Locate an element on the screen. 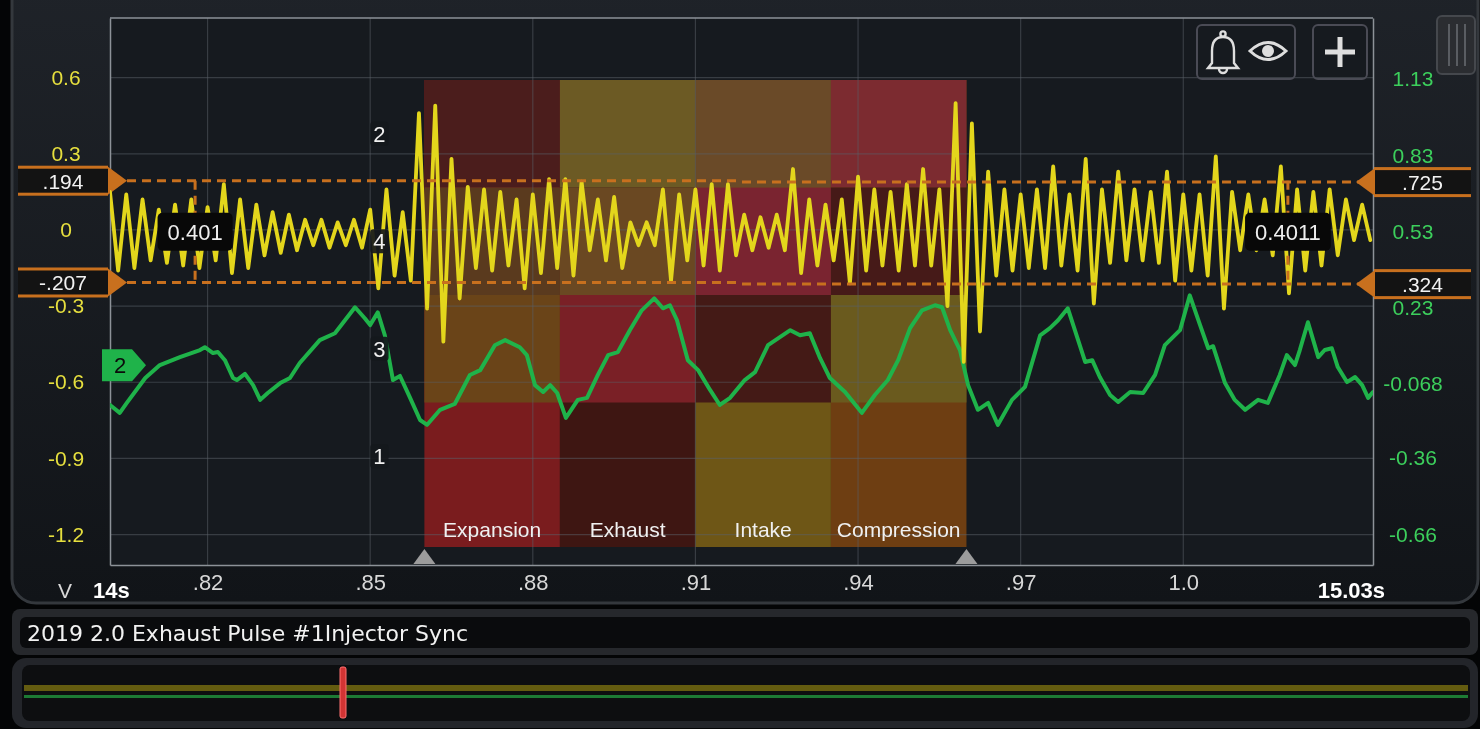 This screenshot has height=729, width=1480. annotation: 4 is located at coordinates (379, 242).